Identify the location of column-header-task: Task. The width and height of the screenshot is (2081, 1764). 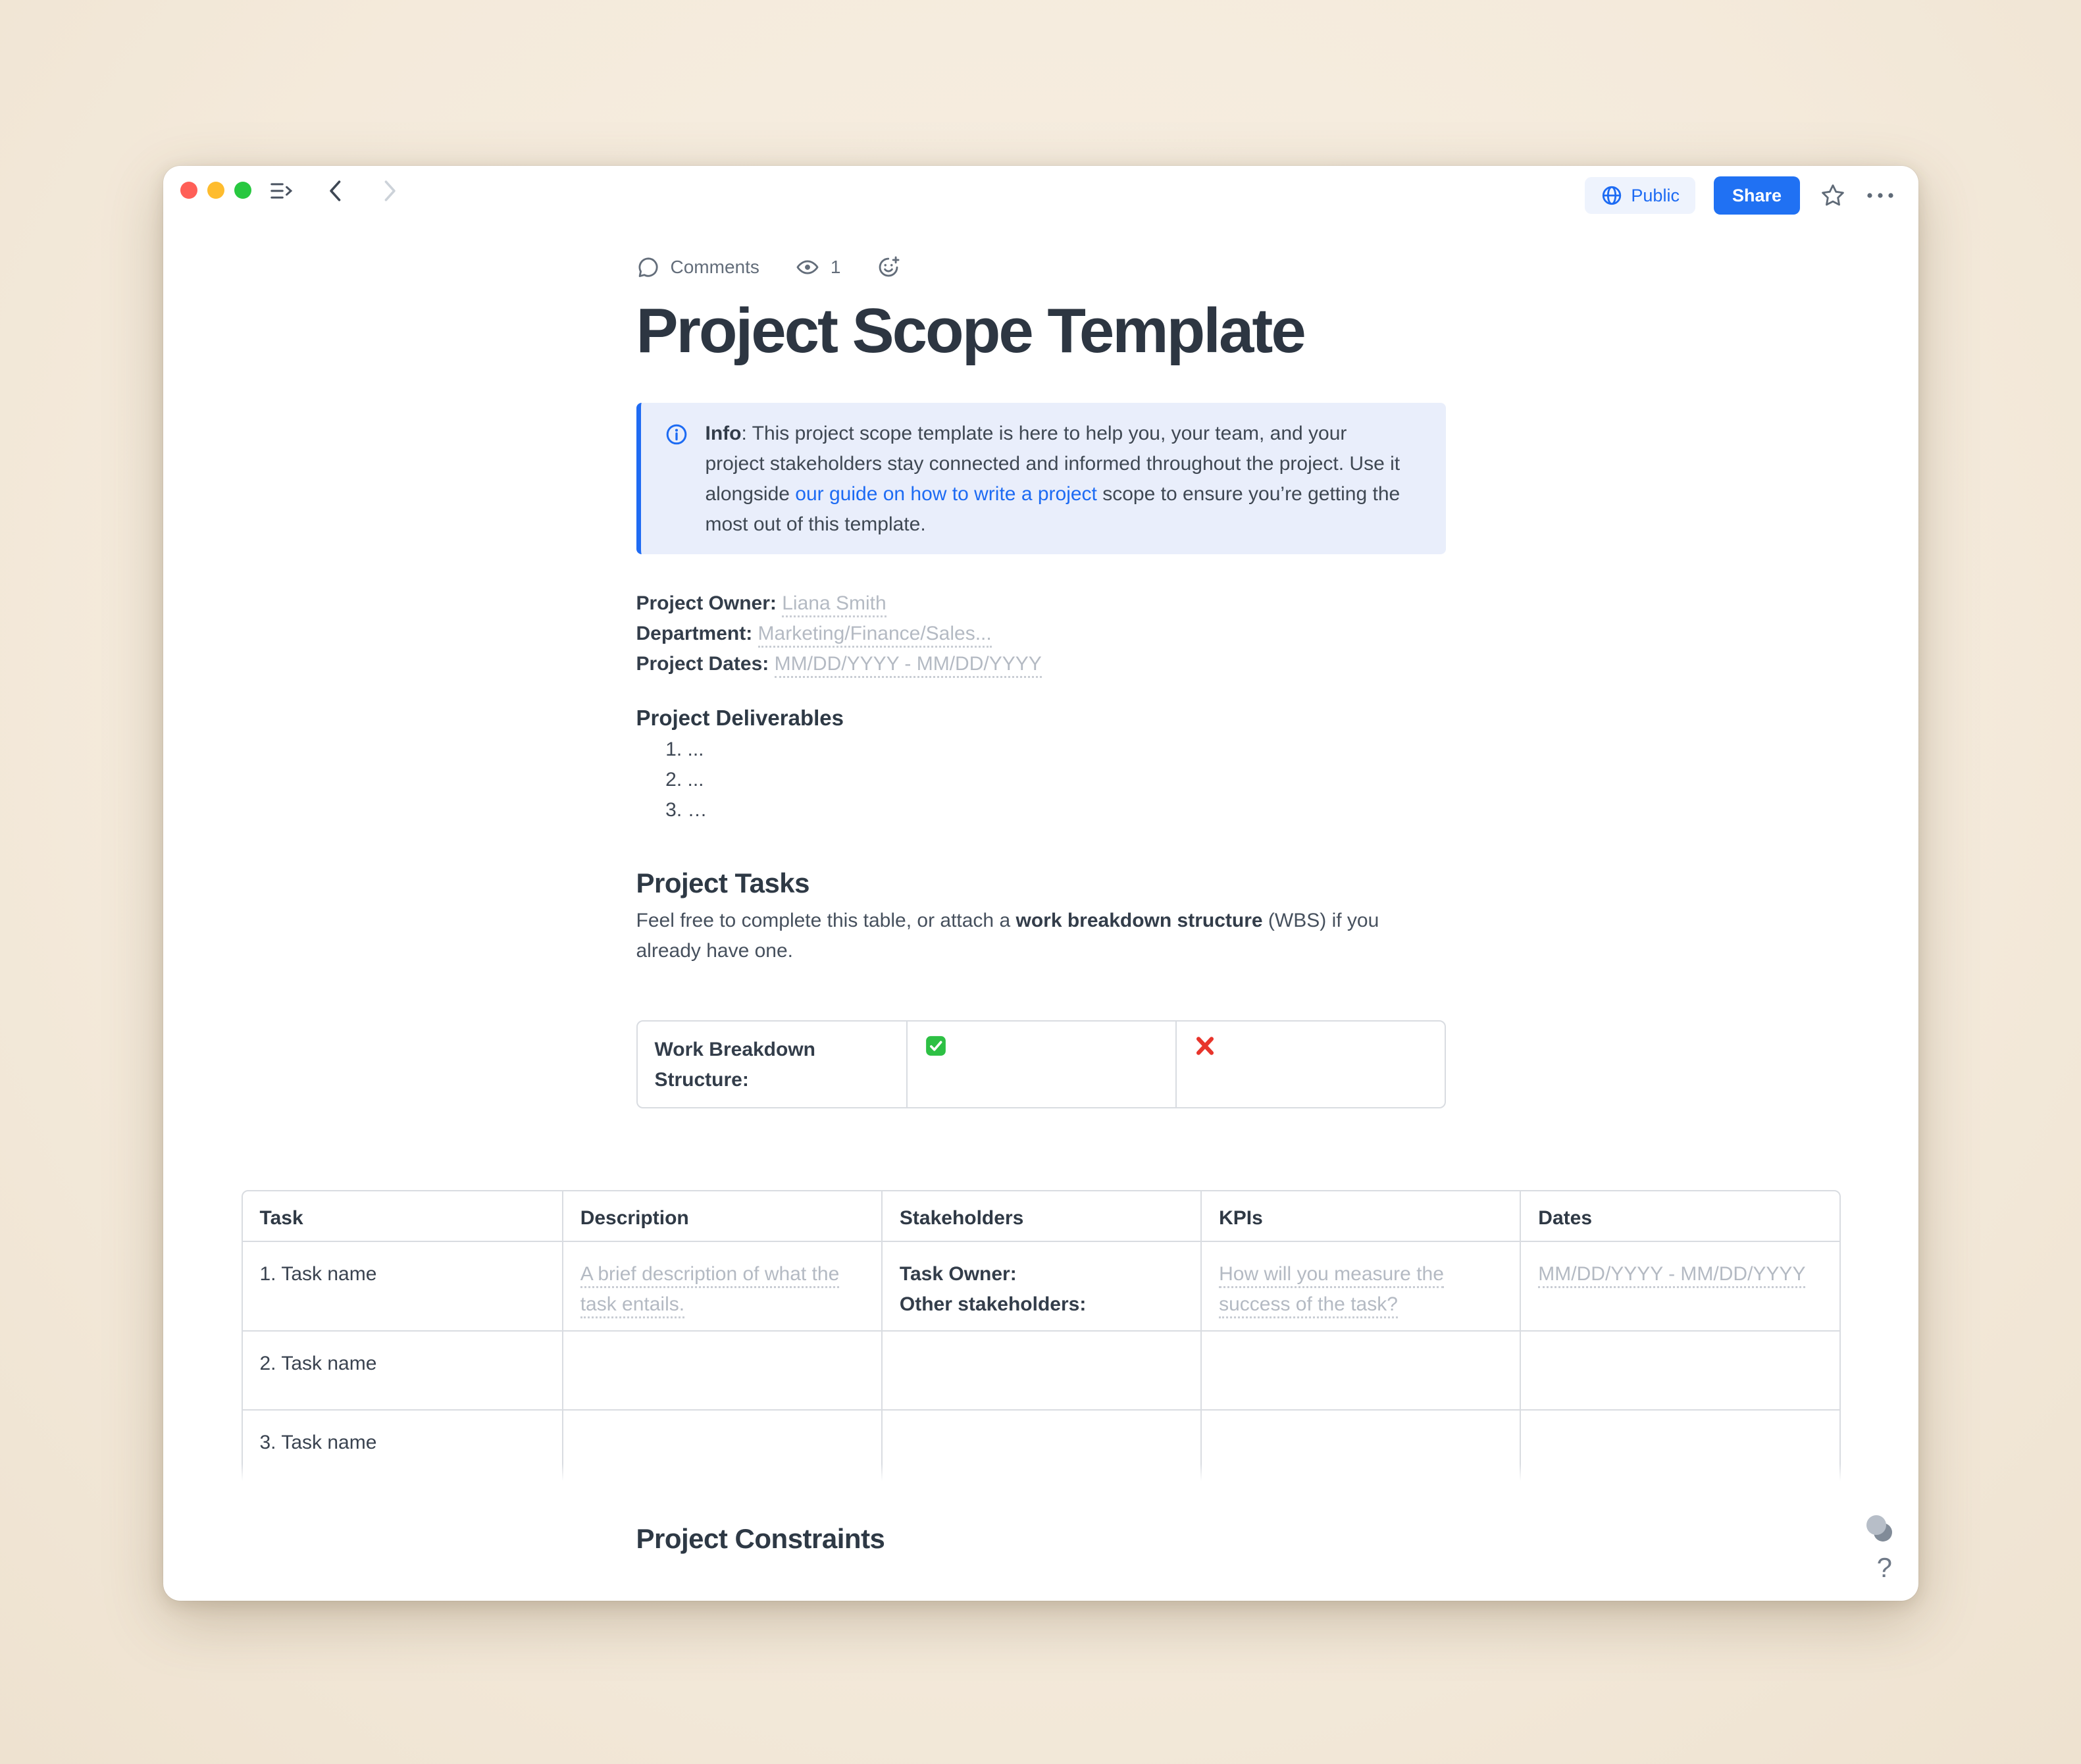
(281, 1218).